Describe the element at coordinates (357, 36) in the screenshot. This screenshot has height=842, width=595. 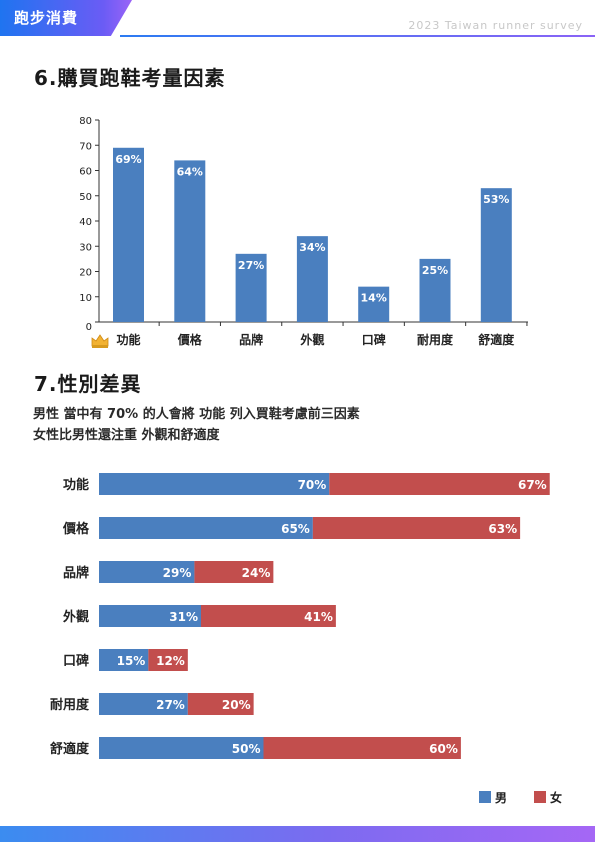
I see `header-divider` at that location.